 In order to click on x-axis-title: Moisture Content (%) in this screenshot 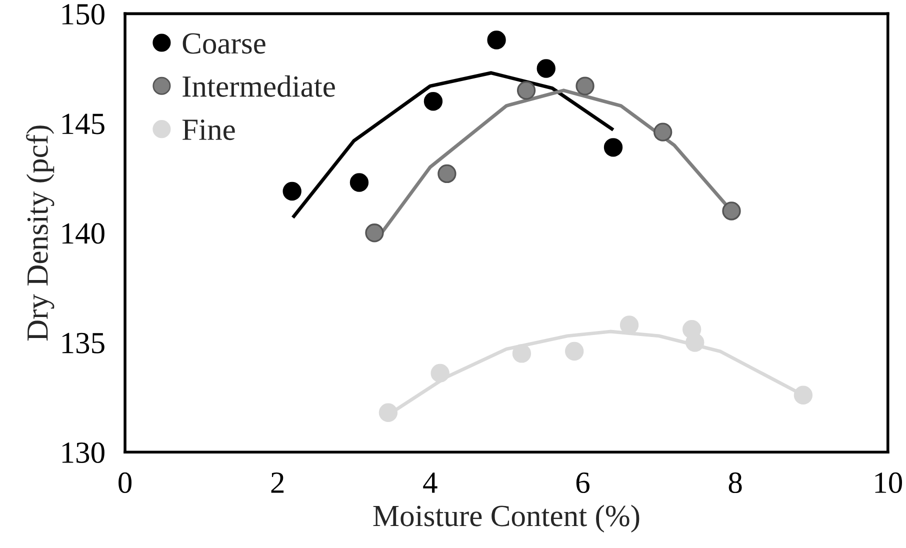, I will do `click(506, 518)`.